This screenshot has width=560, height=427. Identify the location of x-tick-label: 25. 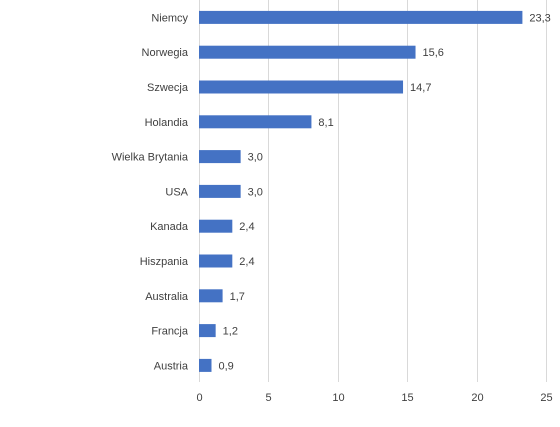
(546, 398).